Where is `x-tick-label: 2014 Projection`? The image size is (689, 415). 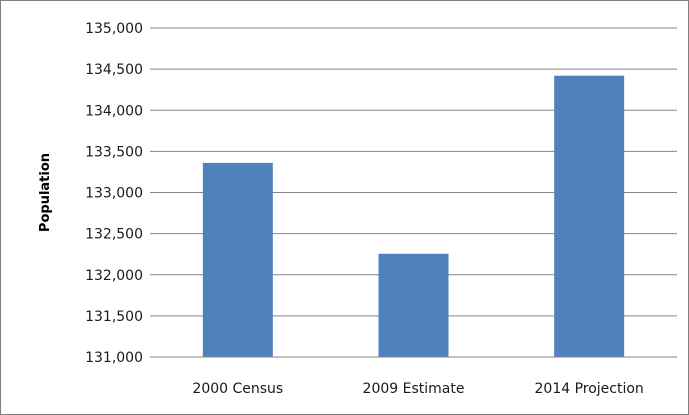
x-tick-label: 2014 Projection is located at coordinates (589, 389).